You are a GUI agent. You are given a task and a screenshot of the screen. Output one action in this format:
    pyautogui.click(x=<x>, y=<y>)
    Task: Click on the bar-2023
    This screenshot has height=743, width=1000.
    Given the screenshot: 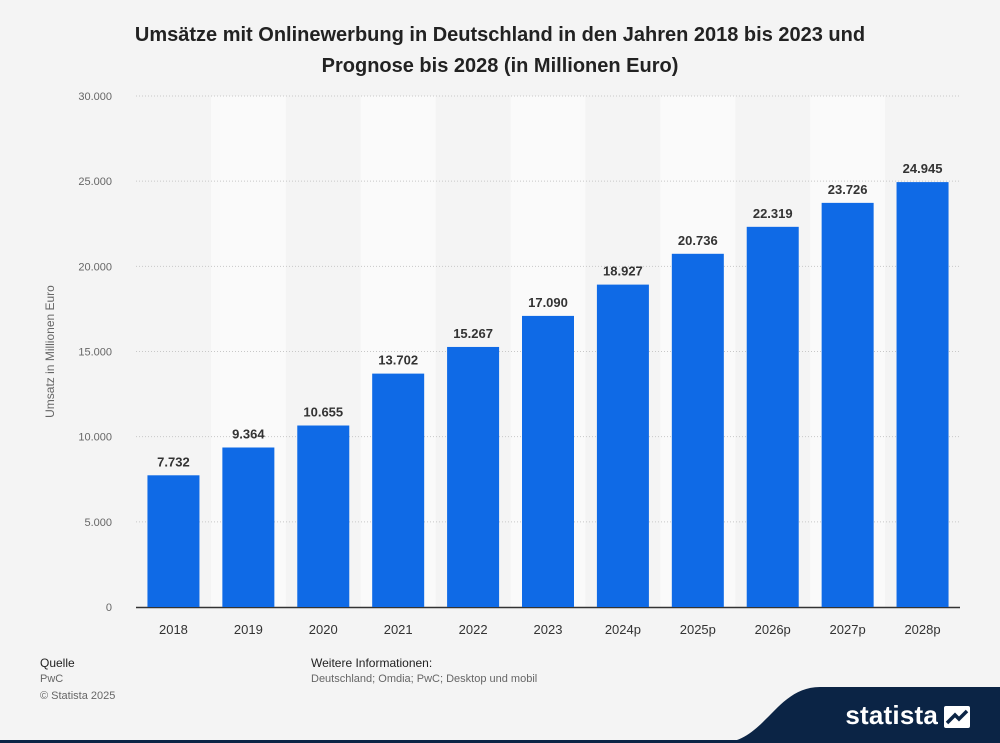 What is the action you would take?
    pyautogui.click(x=548, y=461)
    